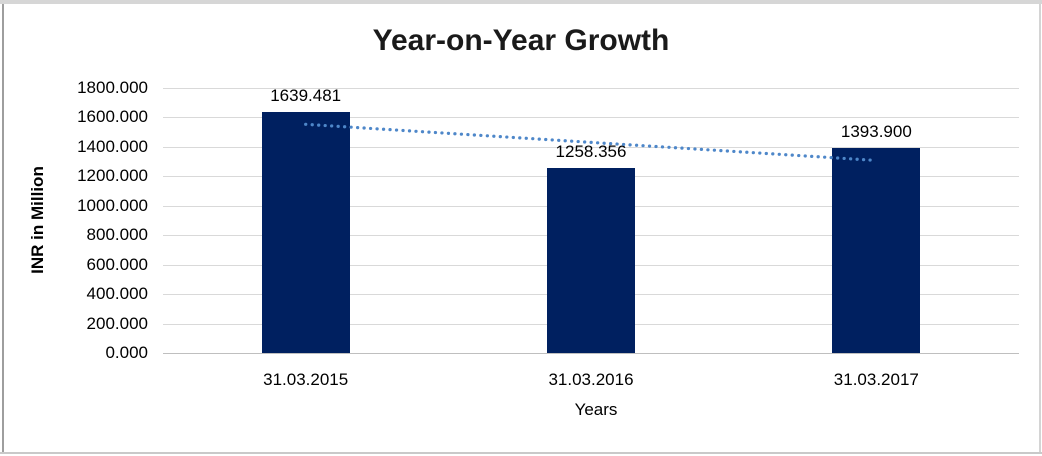 The width and height of the screenshot is (1042, 456). What do you see at coordinates (1040, 229) in the screenshot?
I see `frame-border-right` at bounding box center [1040, 229].